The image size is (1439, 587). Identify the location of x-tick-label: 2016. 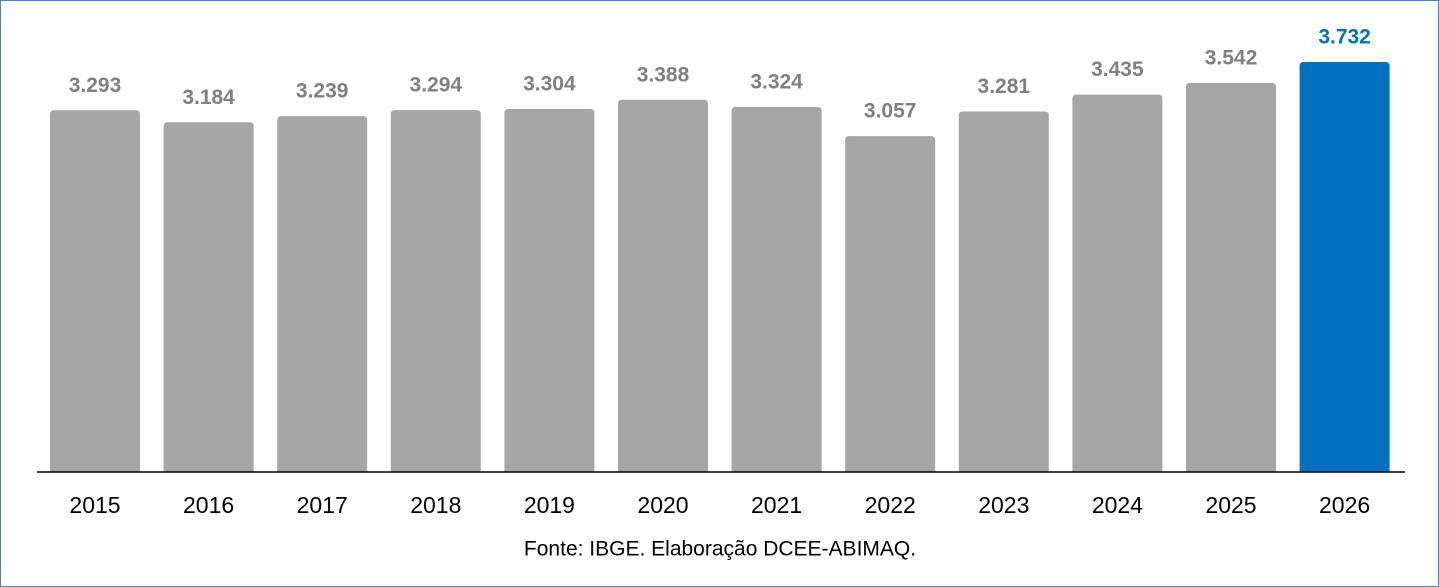
(208, 505).